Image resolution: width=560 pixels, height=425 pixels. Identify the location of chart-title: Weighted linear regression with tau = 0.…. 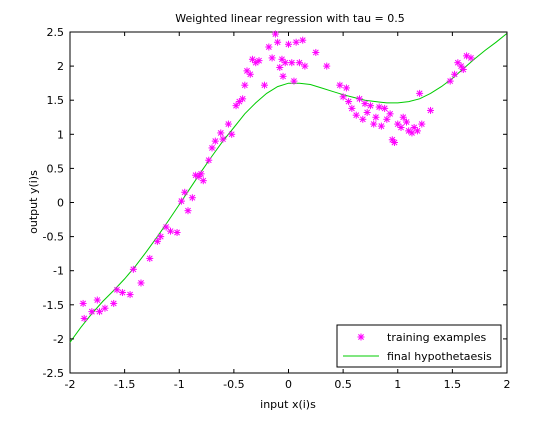
(290, 18).